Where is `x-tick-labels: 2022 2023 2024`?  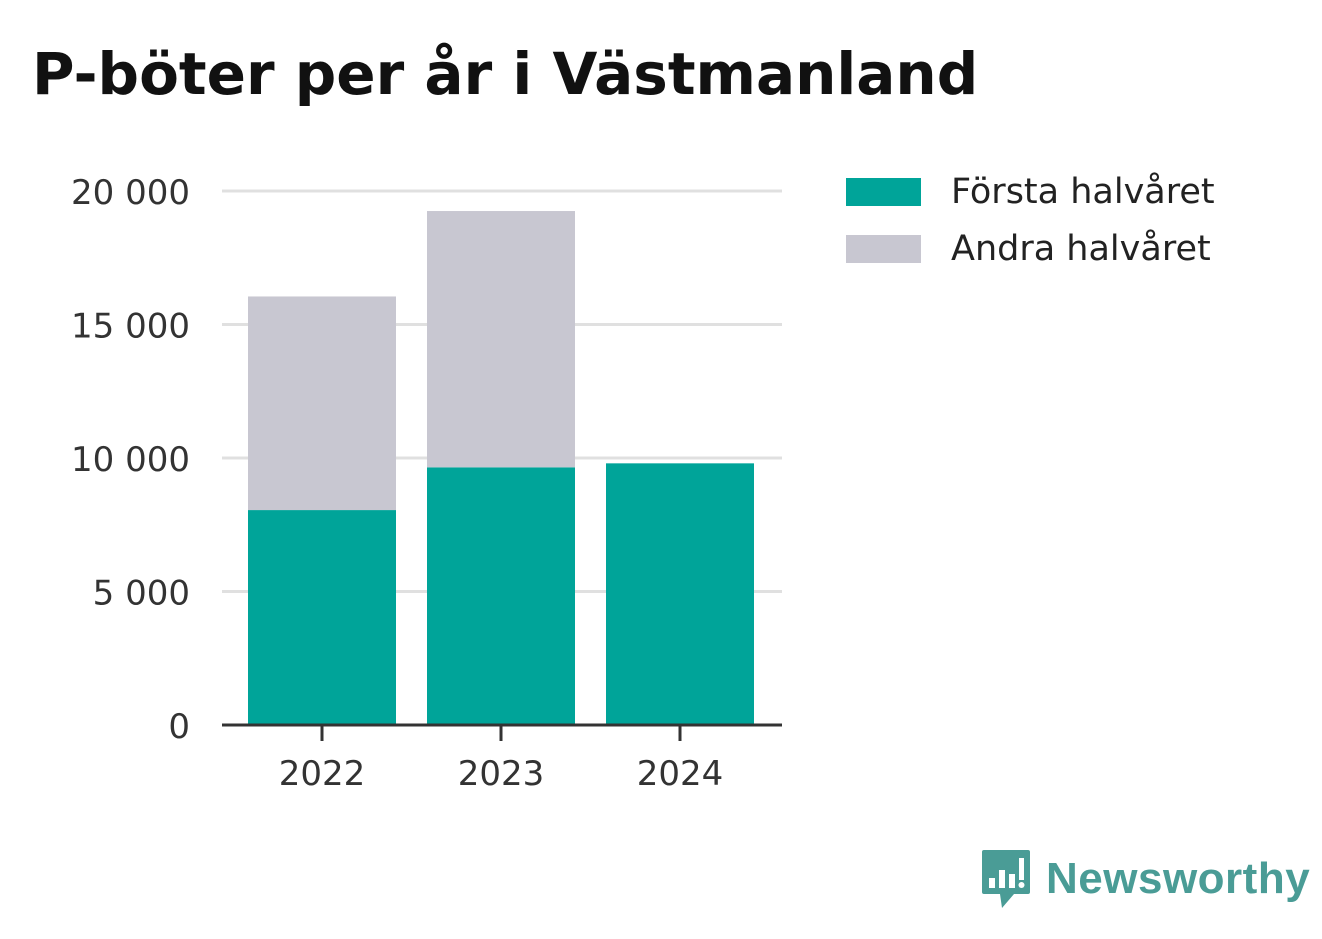
x-tick-labels: 2022 2023 2024 is located at coordinates (501, 774).